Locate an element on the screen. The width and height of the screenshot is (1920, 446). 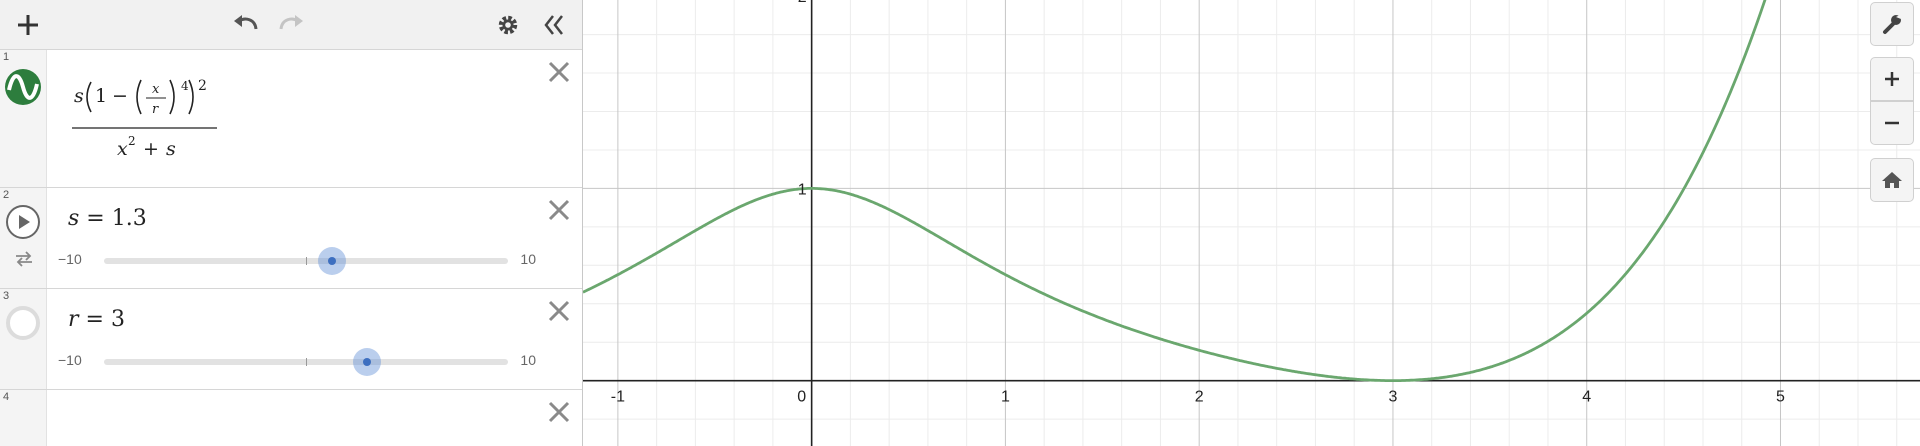
expr-denominator-s: s is located at coordinates (171, 149).